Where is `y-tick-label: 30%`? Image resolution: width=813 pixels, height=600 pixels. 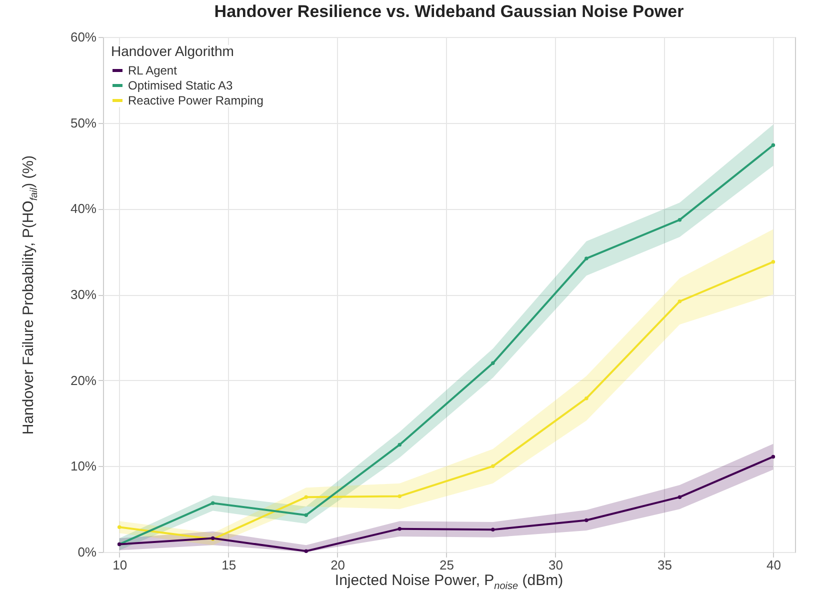
y-tick-label: 30% is located at coordinates (83, 294).